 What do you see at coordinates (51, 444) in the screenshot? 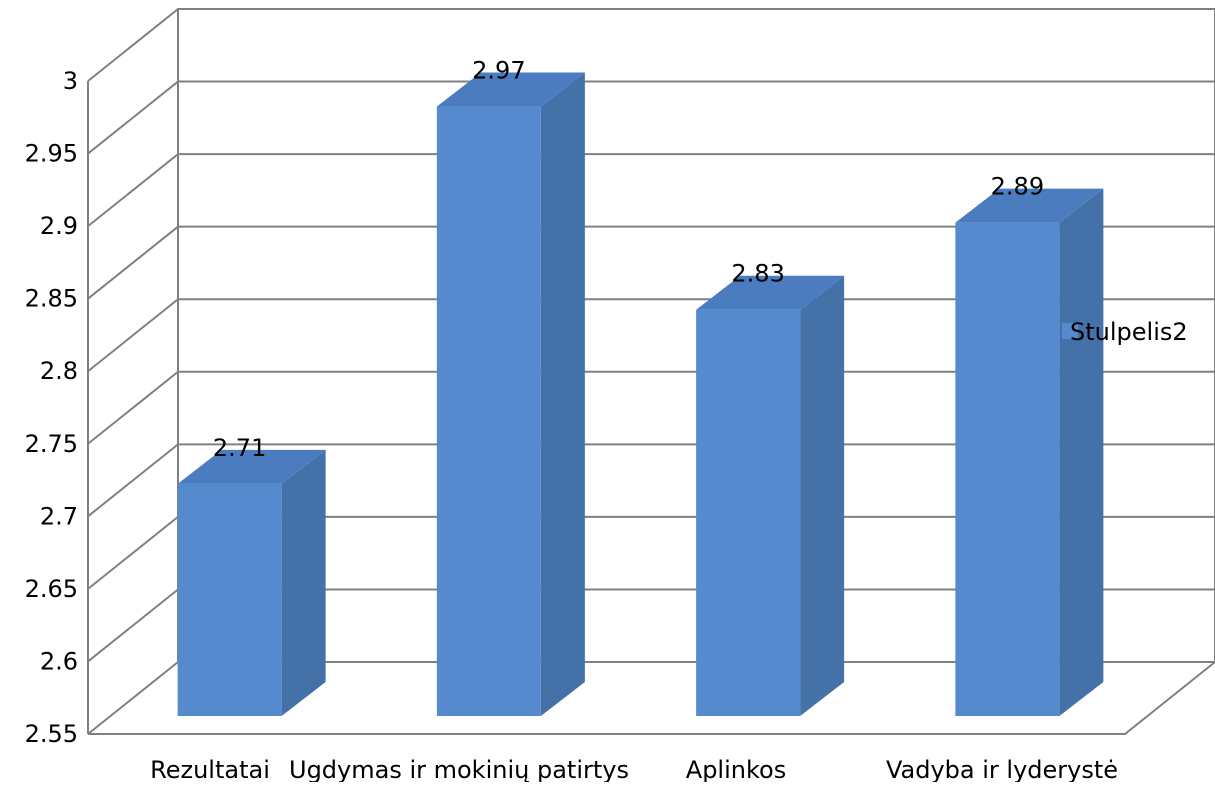
I see `y-tick-label: 2.75` at bounding box center [51, 444].